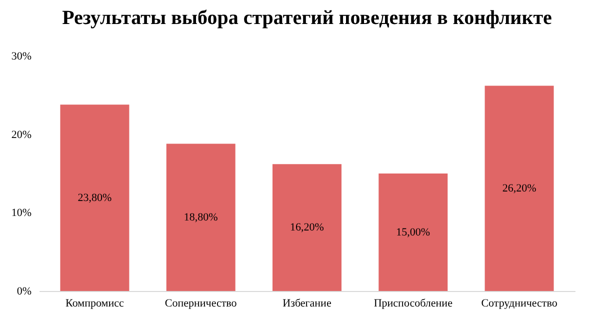 This screenshot has height=316, width=595. I want to click on x-tick-label: Компромисс, so click(95, 304).